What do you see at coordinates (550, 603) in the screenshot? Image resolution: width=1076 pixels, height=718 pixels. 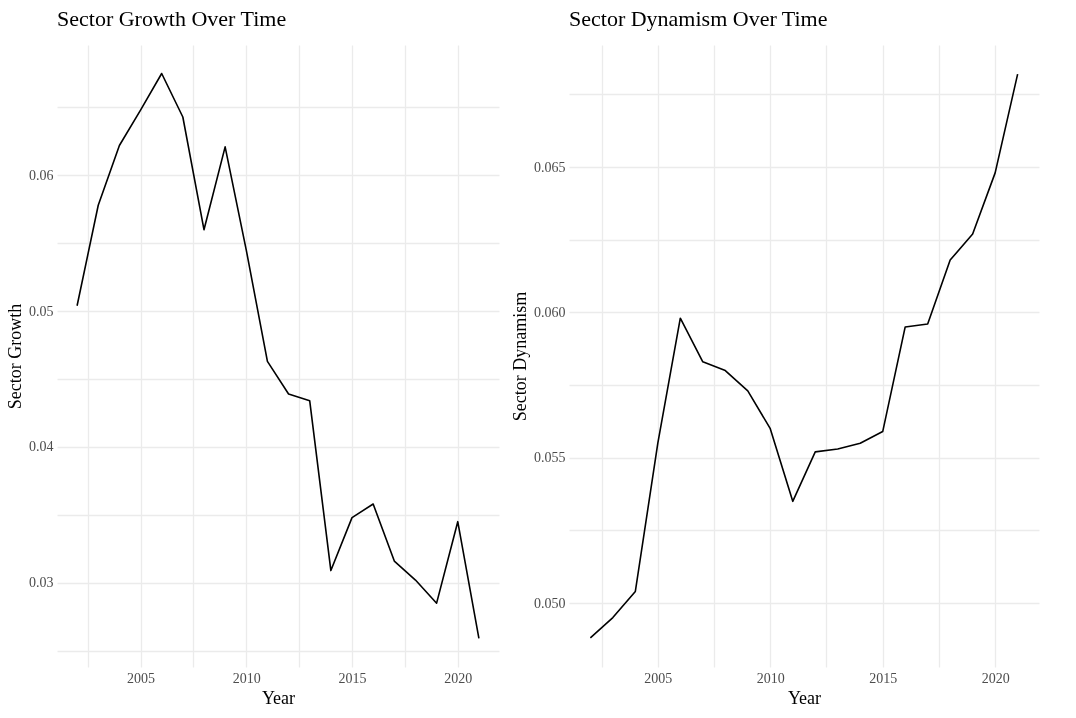 I see `y-tick-label: 0.050` at bounding box center [550, 603].